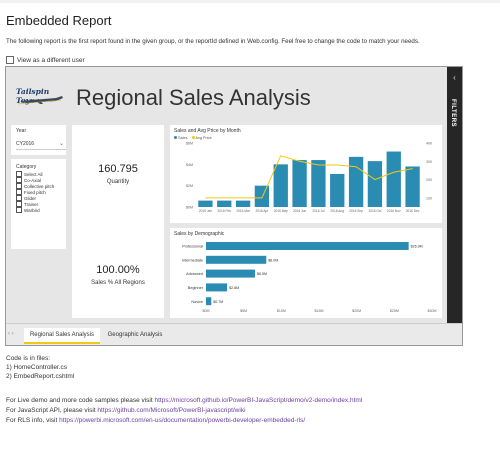 This screenshot has height=452, width=500. Describe the element at coordinates (319, 311) in the screenshot. I see `x-tick-label: $15M` at that location.